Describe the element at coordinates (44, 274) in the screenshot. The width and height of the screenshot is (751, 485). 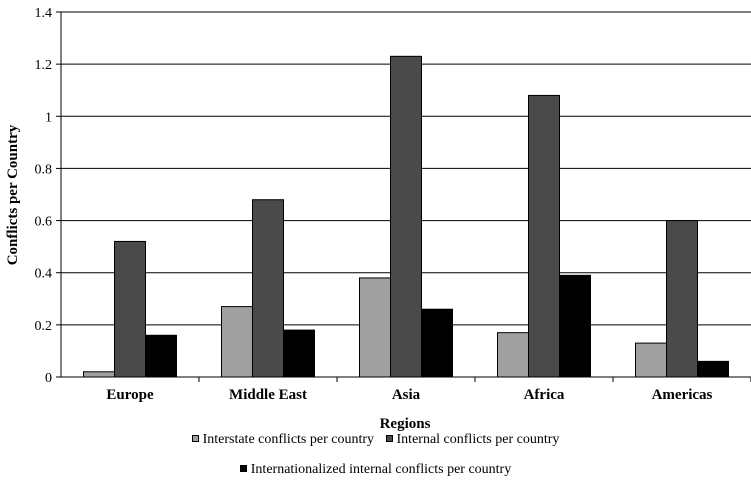
I see `y-tick-label: 0.4` at that location.